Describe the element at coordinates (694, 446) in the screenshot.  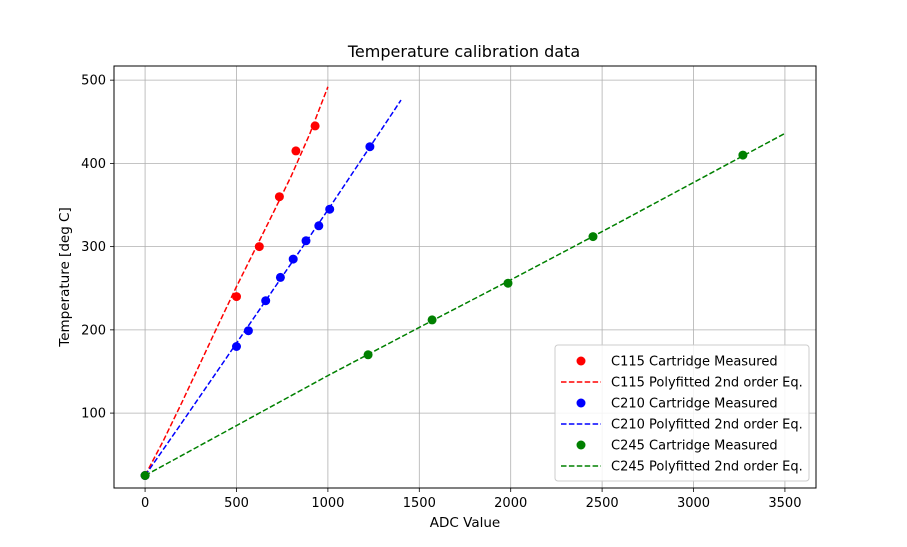
I see `legend-entry: C245 Cartridge Measured` at that location.